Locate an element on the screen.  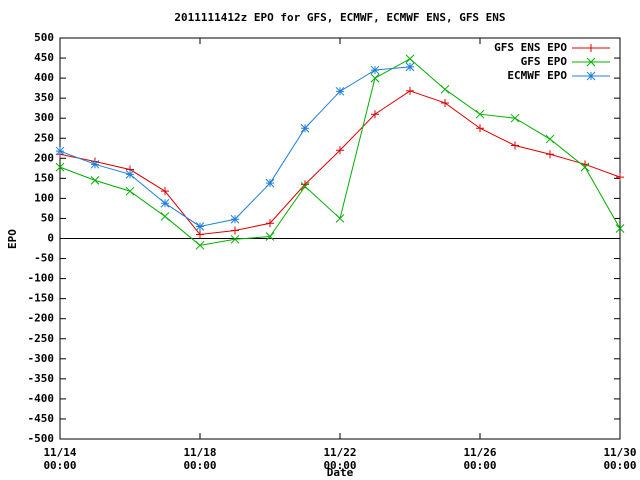
y-tick-label: 150 is located at coordinates (44, 177).